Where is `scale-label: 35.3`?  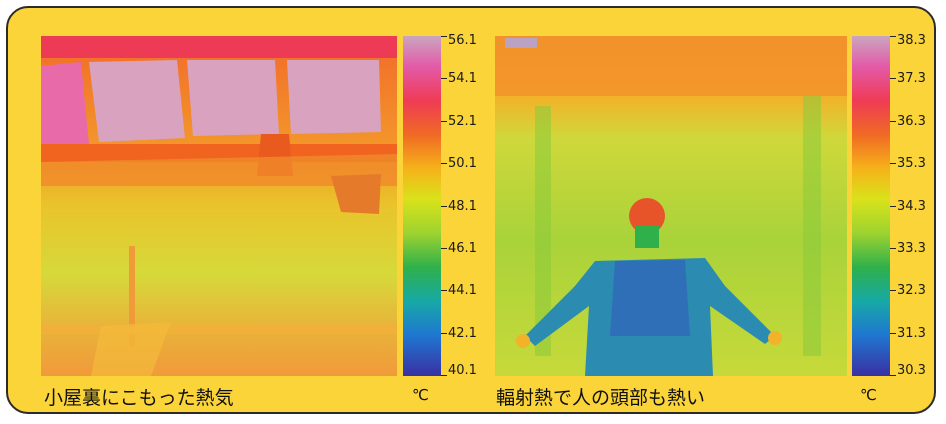 scale-label: 35.3 is located at coordinates (911, 163).